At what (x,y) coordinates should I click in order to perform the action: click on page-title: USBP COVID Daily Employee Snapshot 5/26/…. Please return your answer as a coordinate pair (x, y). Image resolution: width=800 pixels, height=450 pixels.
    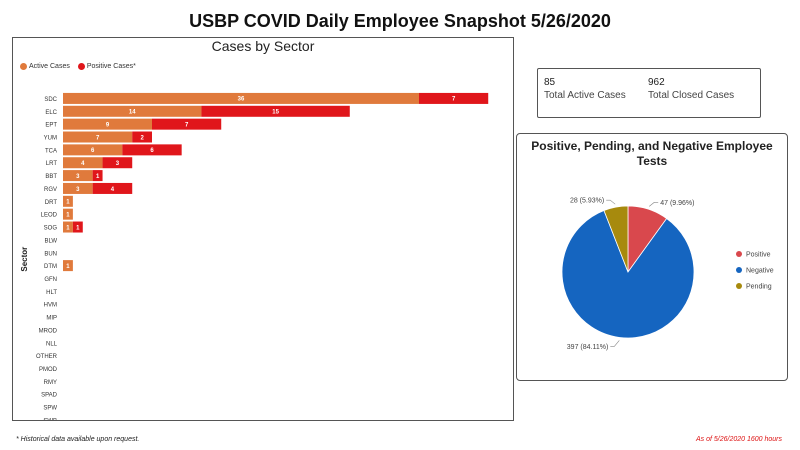
    Looking at the image, I should click on (400, 21).